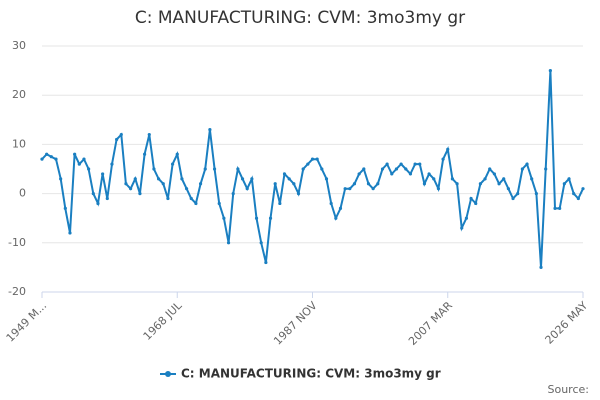  What do you see at coordinates (430, 323) in the screenshot?
I see `x-tick-label: 2007 MAR` at bounding box center [430, 323].